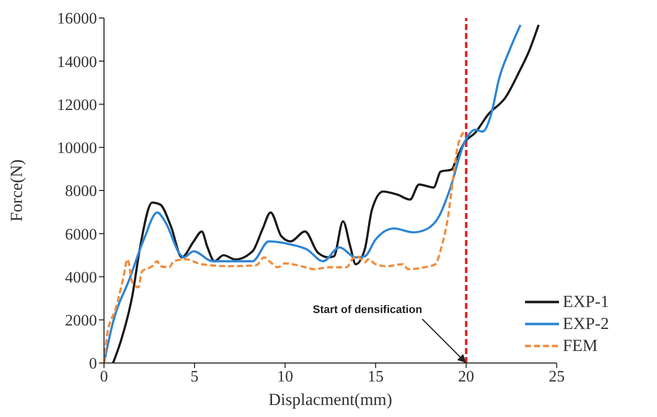 This screenshot has height=417, width=657. I want to click on y-tick-label: 0, so click(93, 364).